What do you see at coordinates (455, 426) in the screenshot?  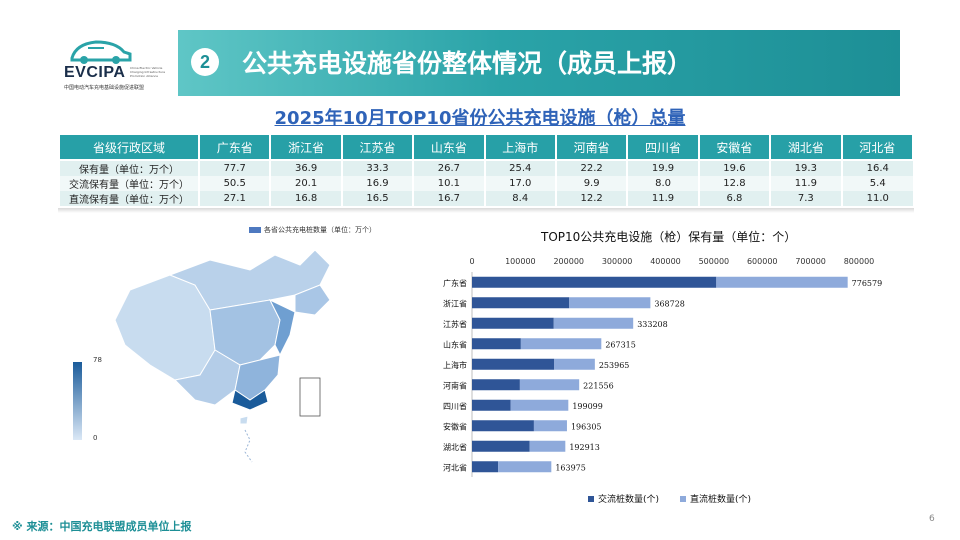 I see `category-label: 安徽省` at bounding box center [455, 426].